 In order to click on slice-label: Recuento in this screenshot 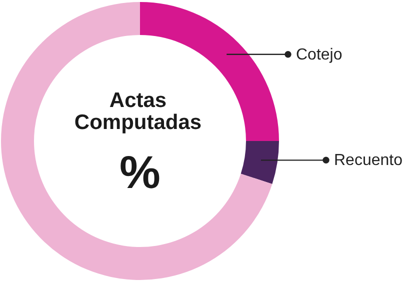, I will do `click(368, 161)`.